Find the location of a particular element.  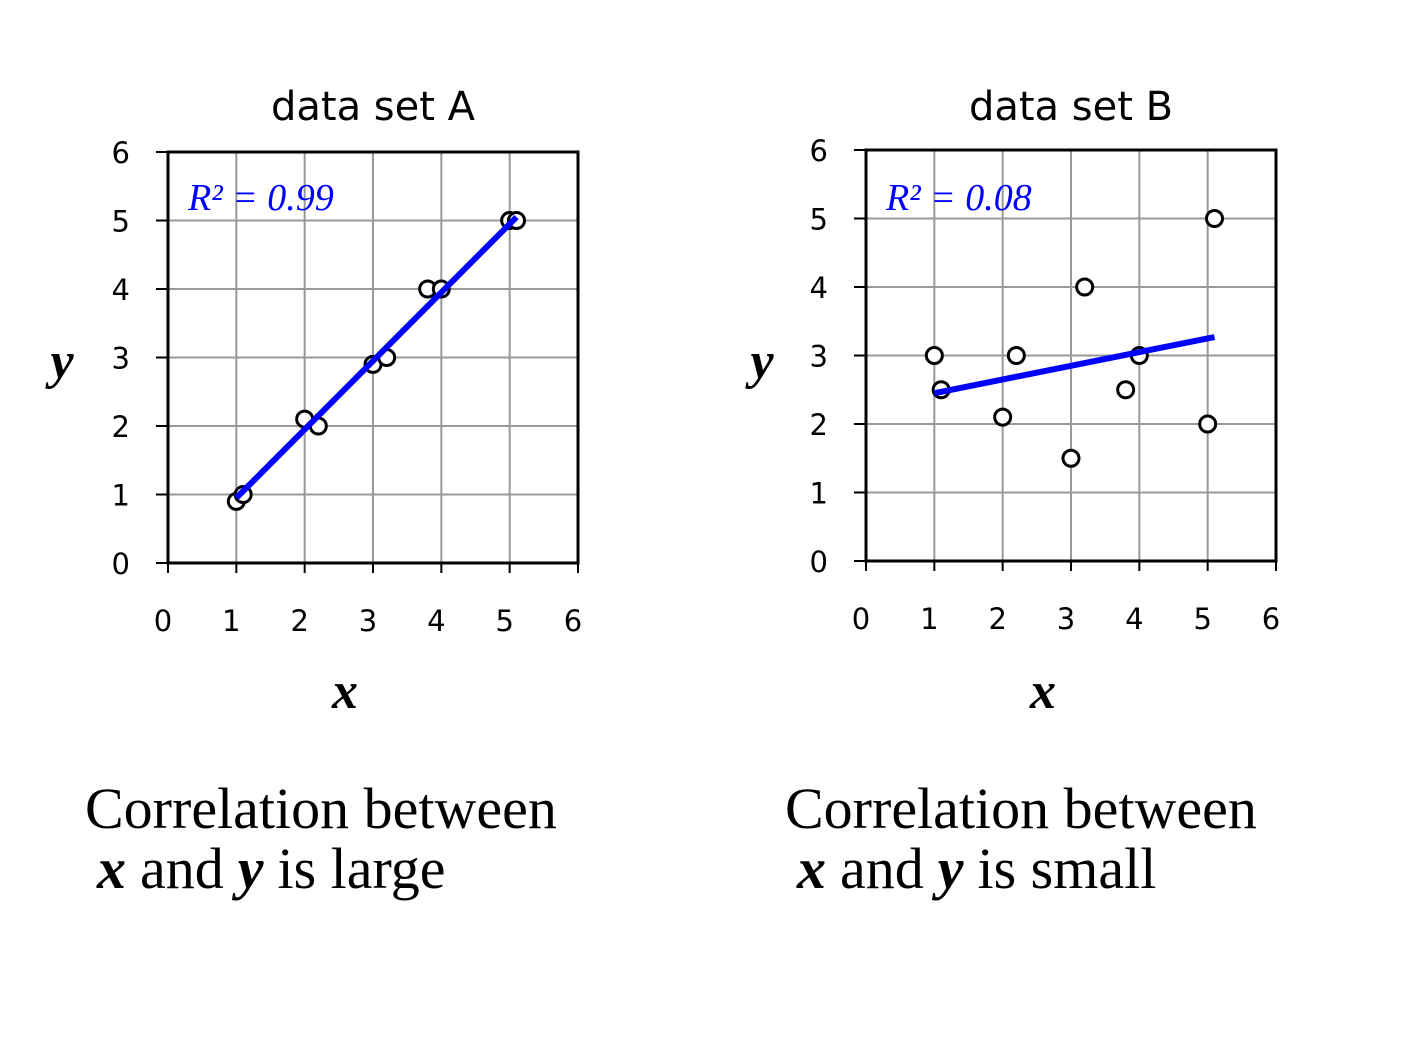

caption-text: is large is located at coordinates (362, 868).